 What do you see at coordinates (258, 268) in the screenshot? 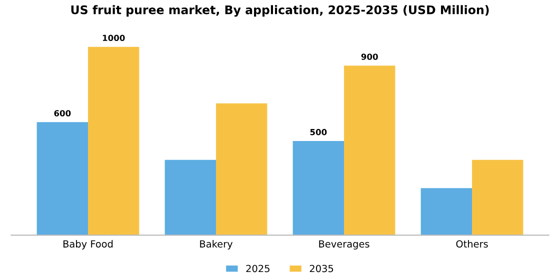
I see `legend-label: 2025` at bounding box center [258, 268].